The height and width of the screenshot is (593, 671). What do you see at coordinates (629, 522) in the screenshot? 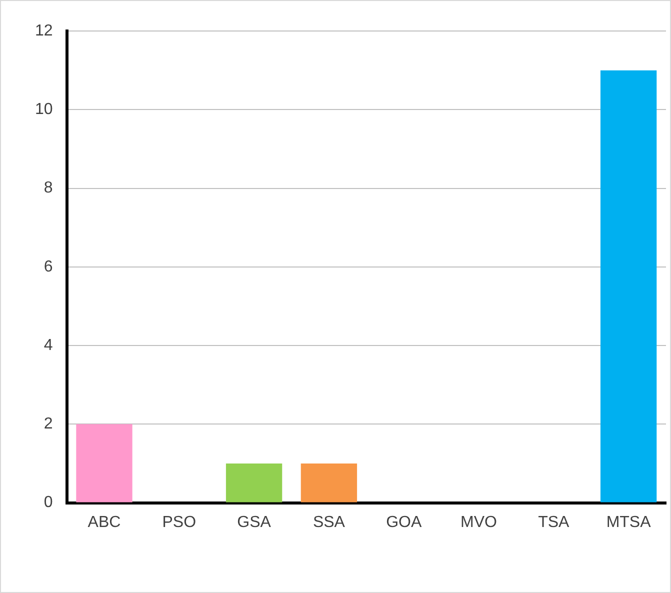
I see `x-tick-label: MTSA` at bounding box center [629, 522].